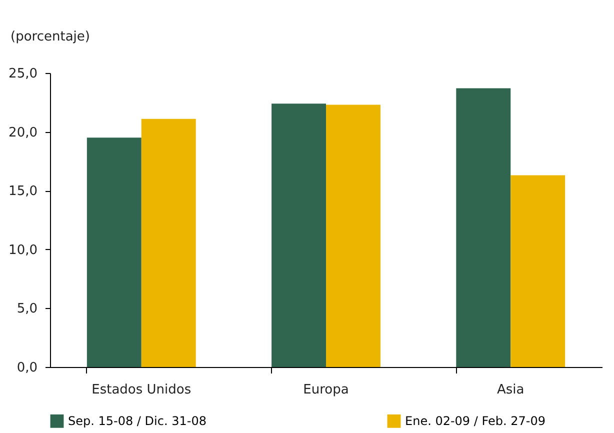 The image size is (614, 433). I want to click on y-tick-label: 0,0, so click(27, 368).